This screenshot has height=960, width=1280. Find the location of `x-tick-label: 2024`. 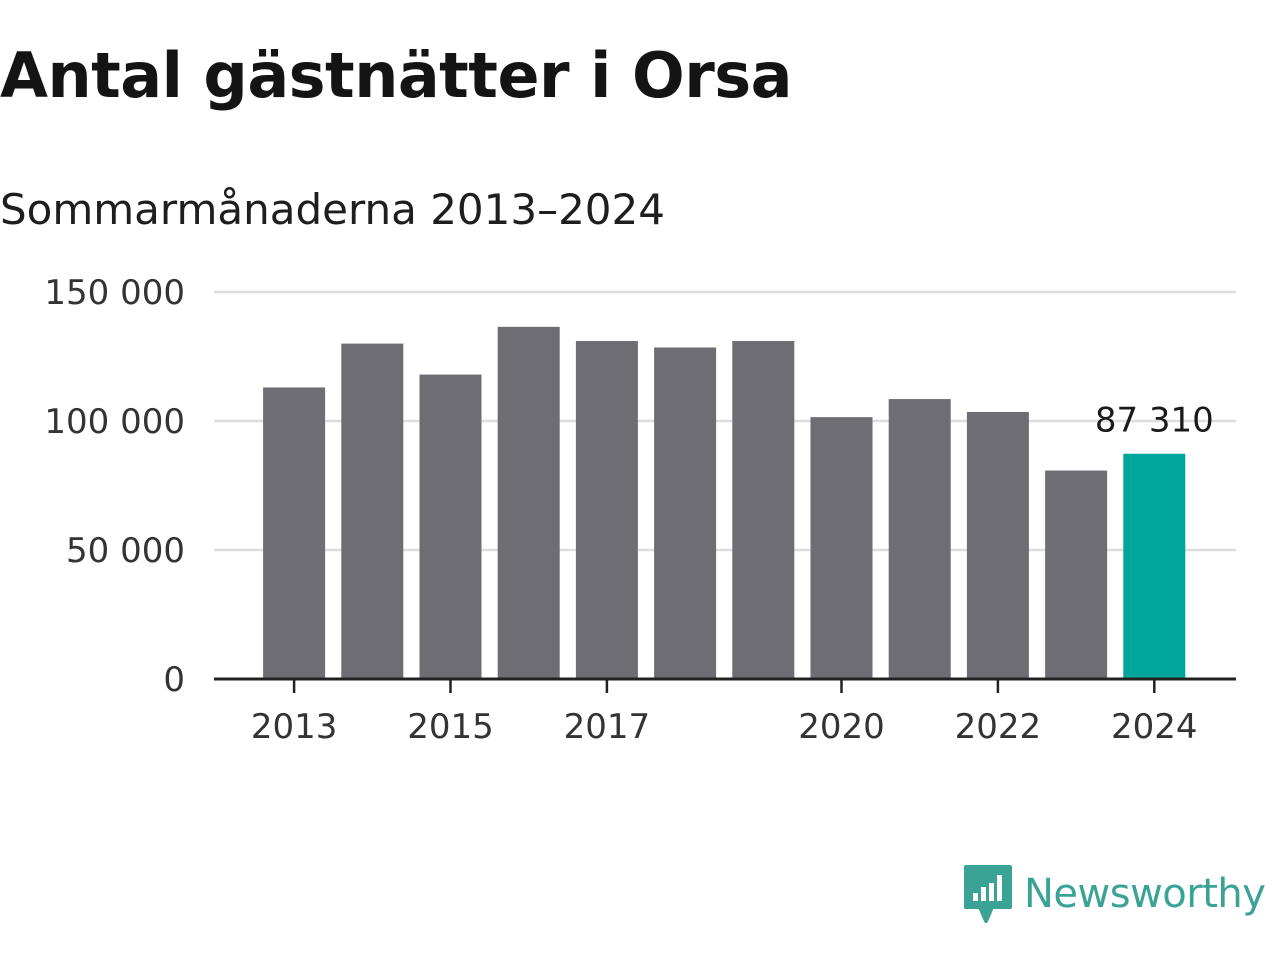

x-tick-label: 2024 is located at coordinates (1154, 727).